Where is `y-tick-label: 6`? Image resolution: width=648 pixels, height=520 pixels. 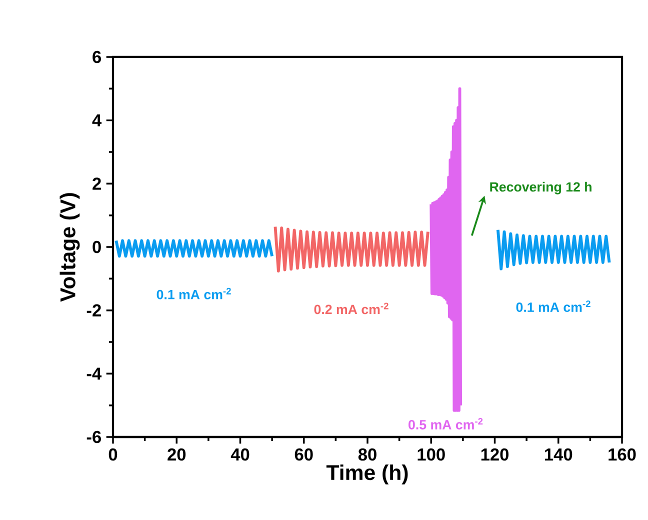 y-tick-label: 6 is located at coordinates (96, 57).